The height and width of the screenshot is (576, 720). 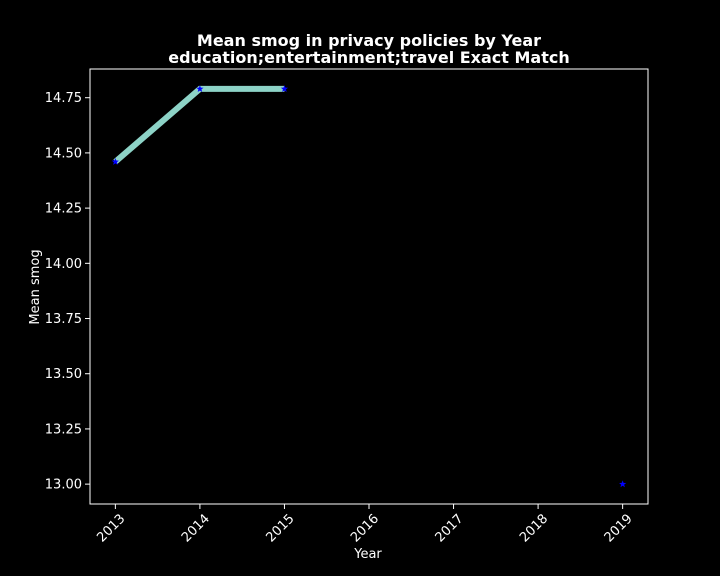 What do you see at coordinates (63, 98) in the screenshot?
I see `y-tick-label: 14.75` at bounding box center [63, 98].